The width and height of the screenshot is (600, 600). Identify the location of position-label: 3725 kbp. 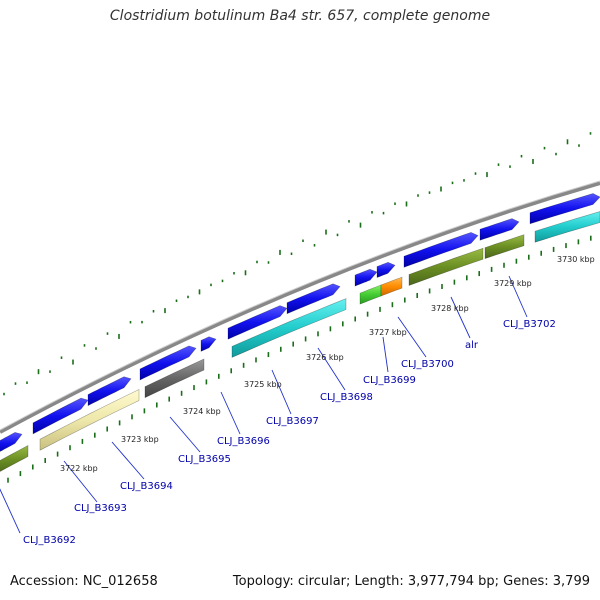
(263, 384).